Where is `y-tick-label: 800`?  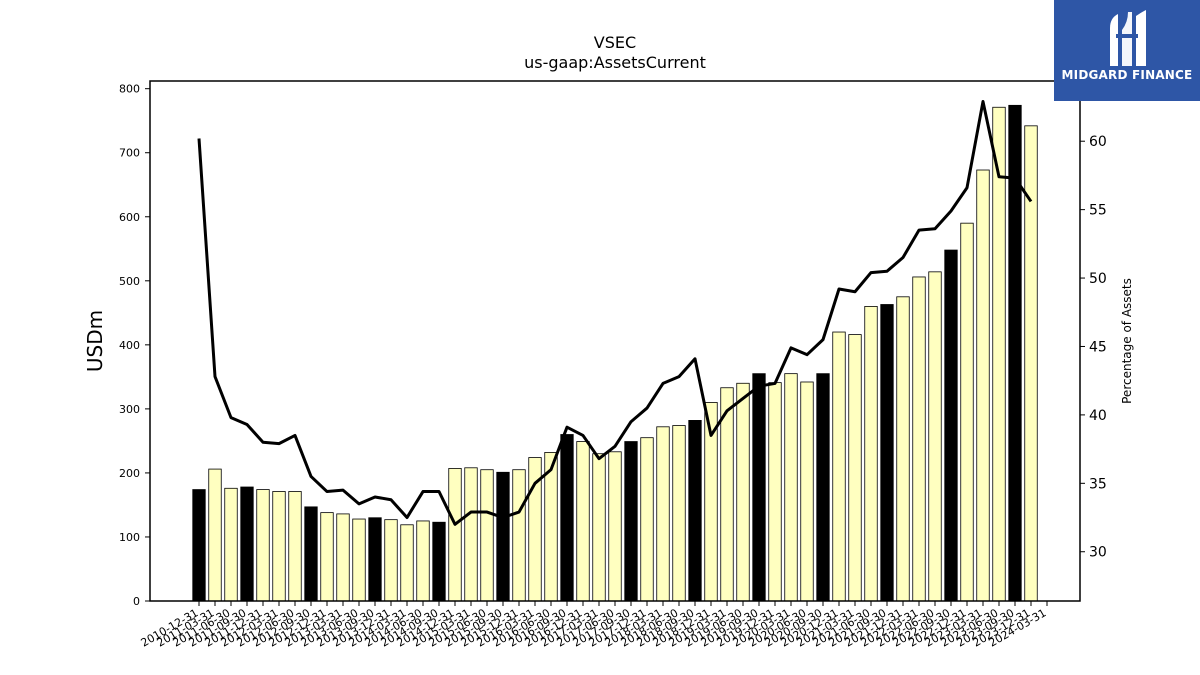
y-tick-label: 800 is located at coordinates (129, 89).